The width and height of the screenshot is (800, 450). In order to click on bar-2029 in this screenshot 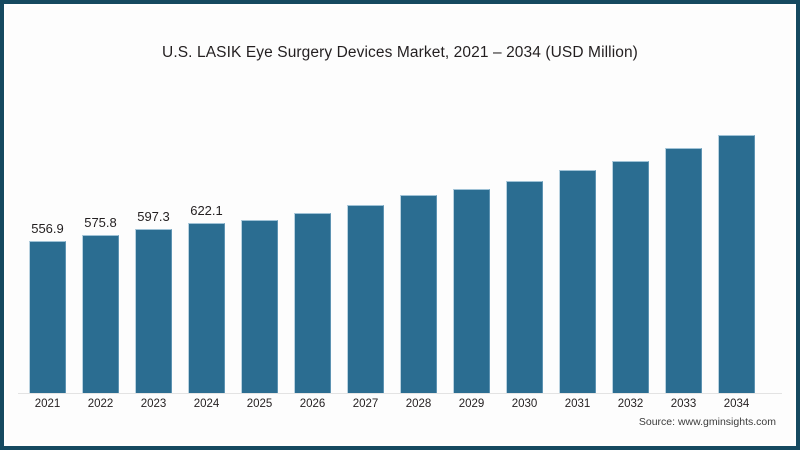, I will do `click(471, 250)`.